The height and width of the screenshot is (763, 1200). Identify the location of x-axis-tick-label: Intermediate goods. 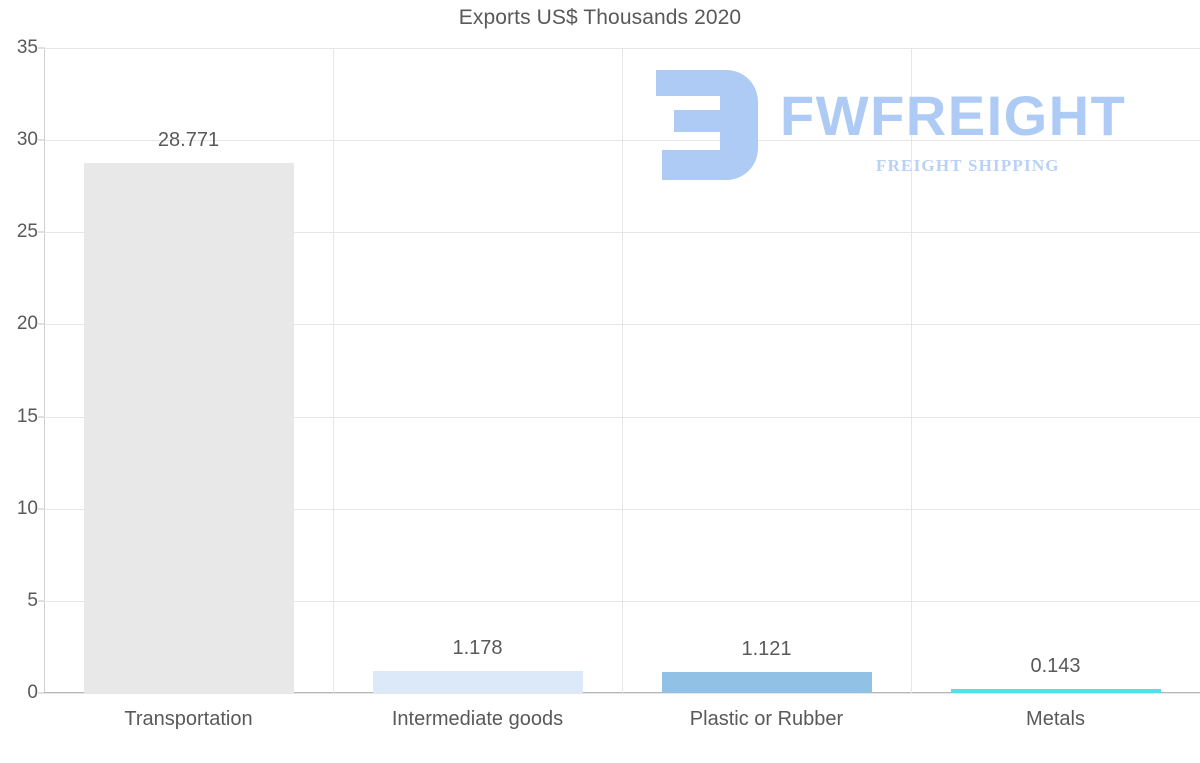
(477, 719).